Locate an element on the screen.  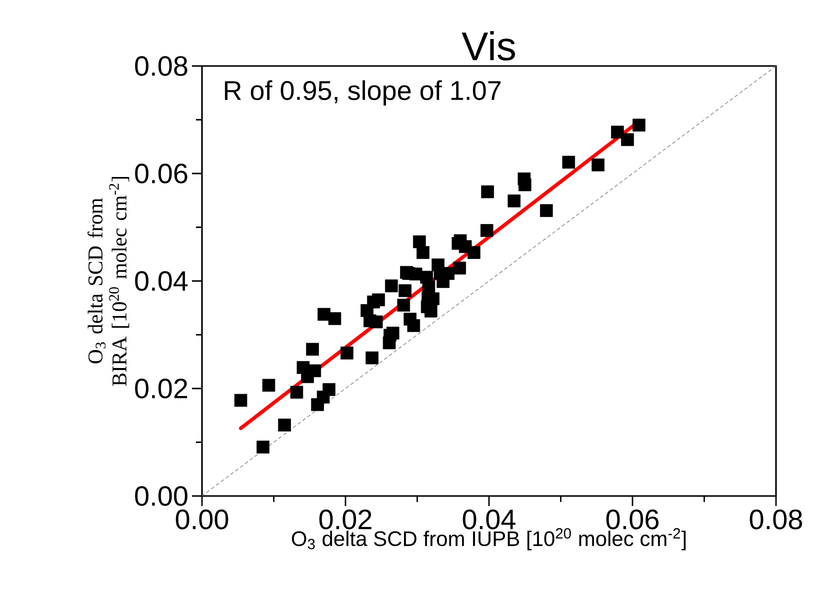
x-tick-label: 0.06 is located at coordinates (632, 520).